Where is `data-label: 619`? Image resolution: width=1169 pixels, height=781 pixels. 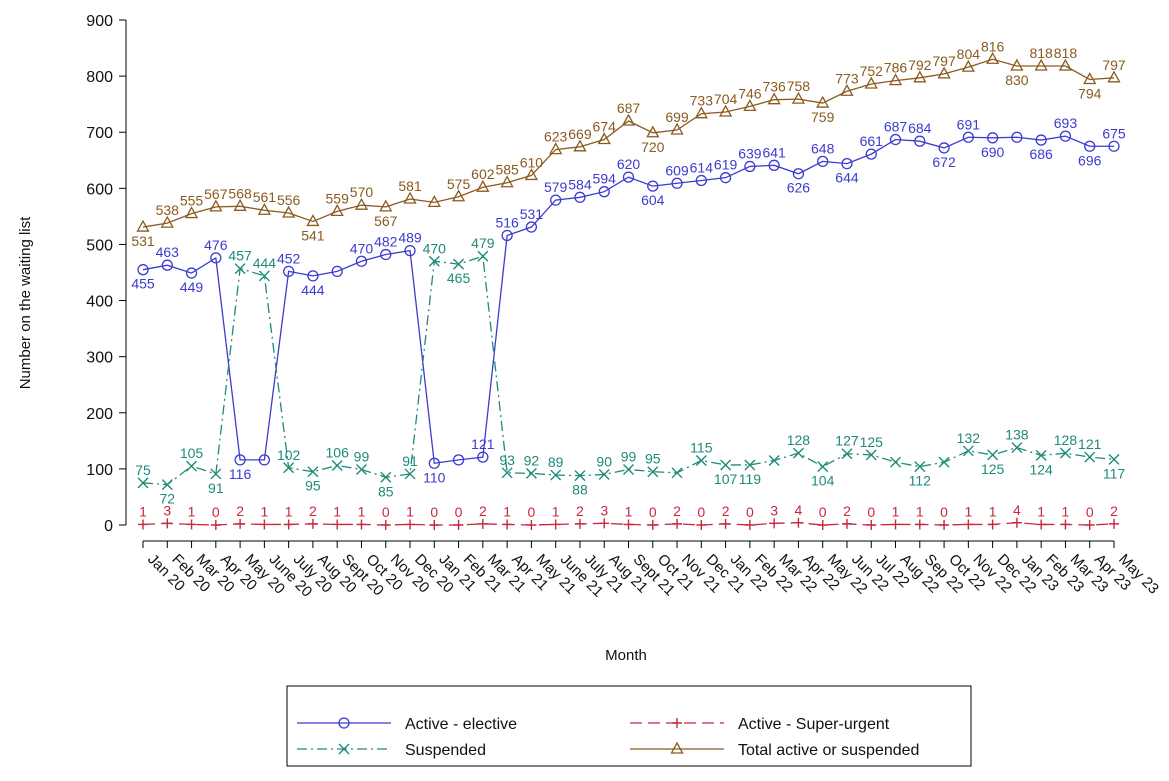 data-label: 619 is located at coordinates (726, 165).